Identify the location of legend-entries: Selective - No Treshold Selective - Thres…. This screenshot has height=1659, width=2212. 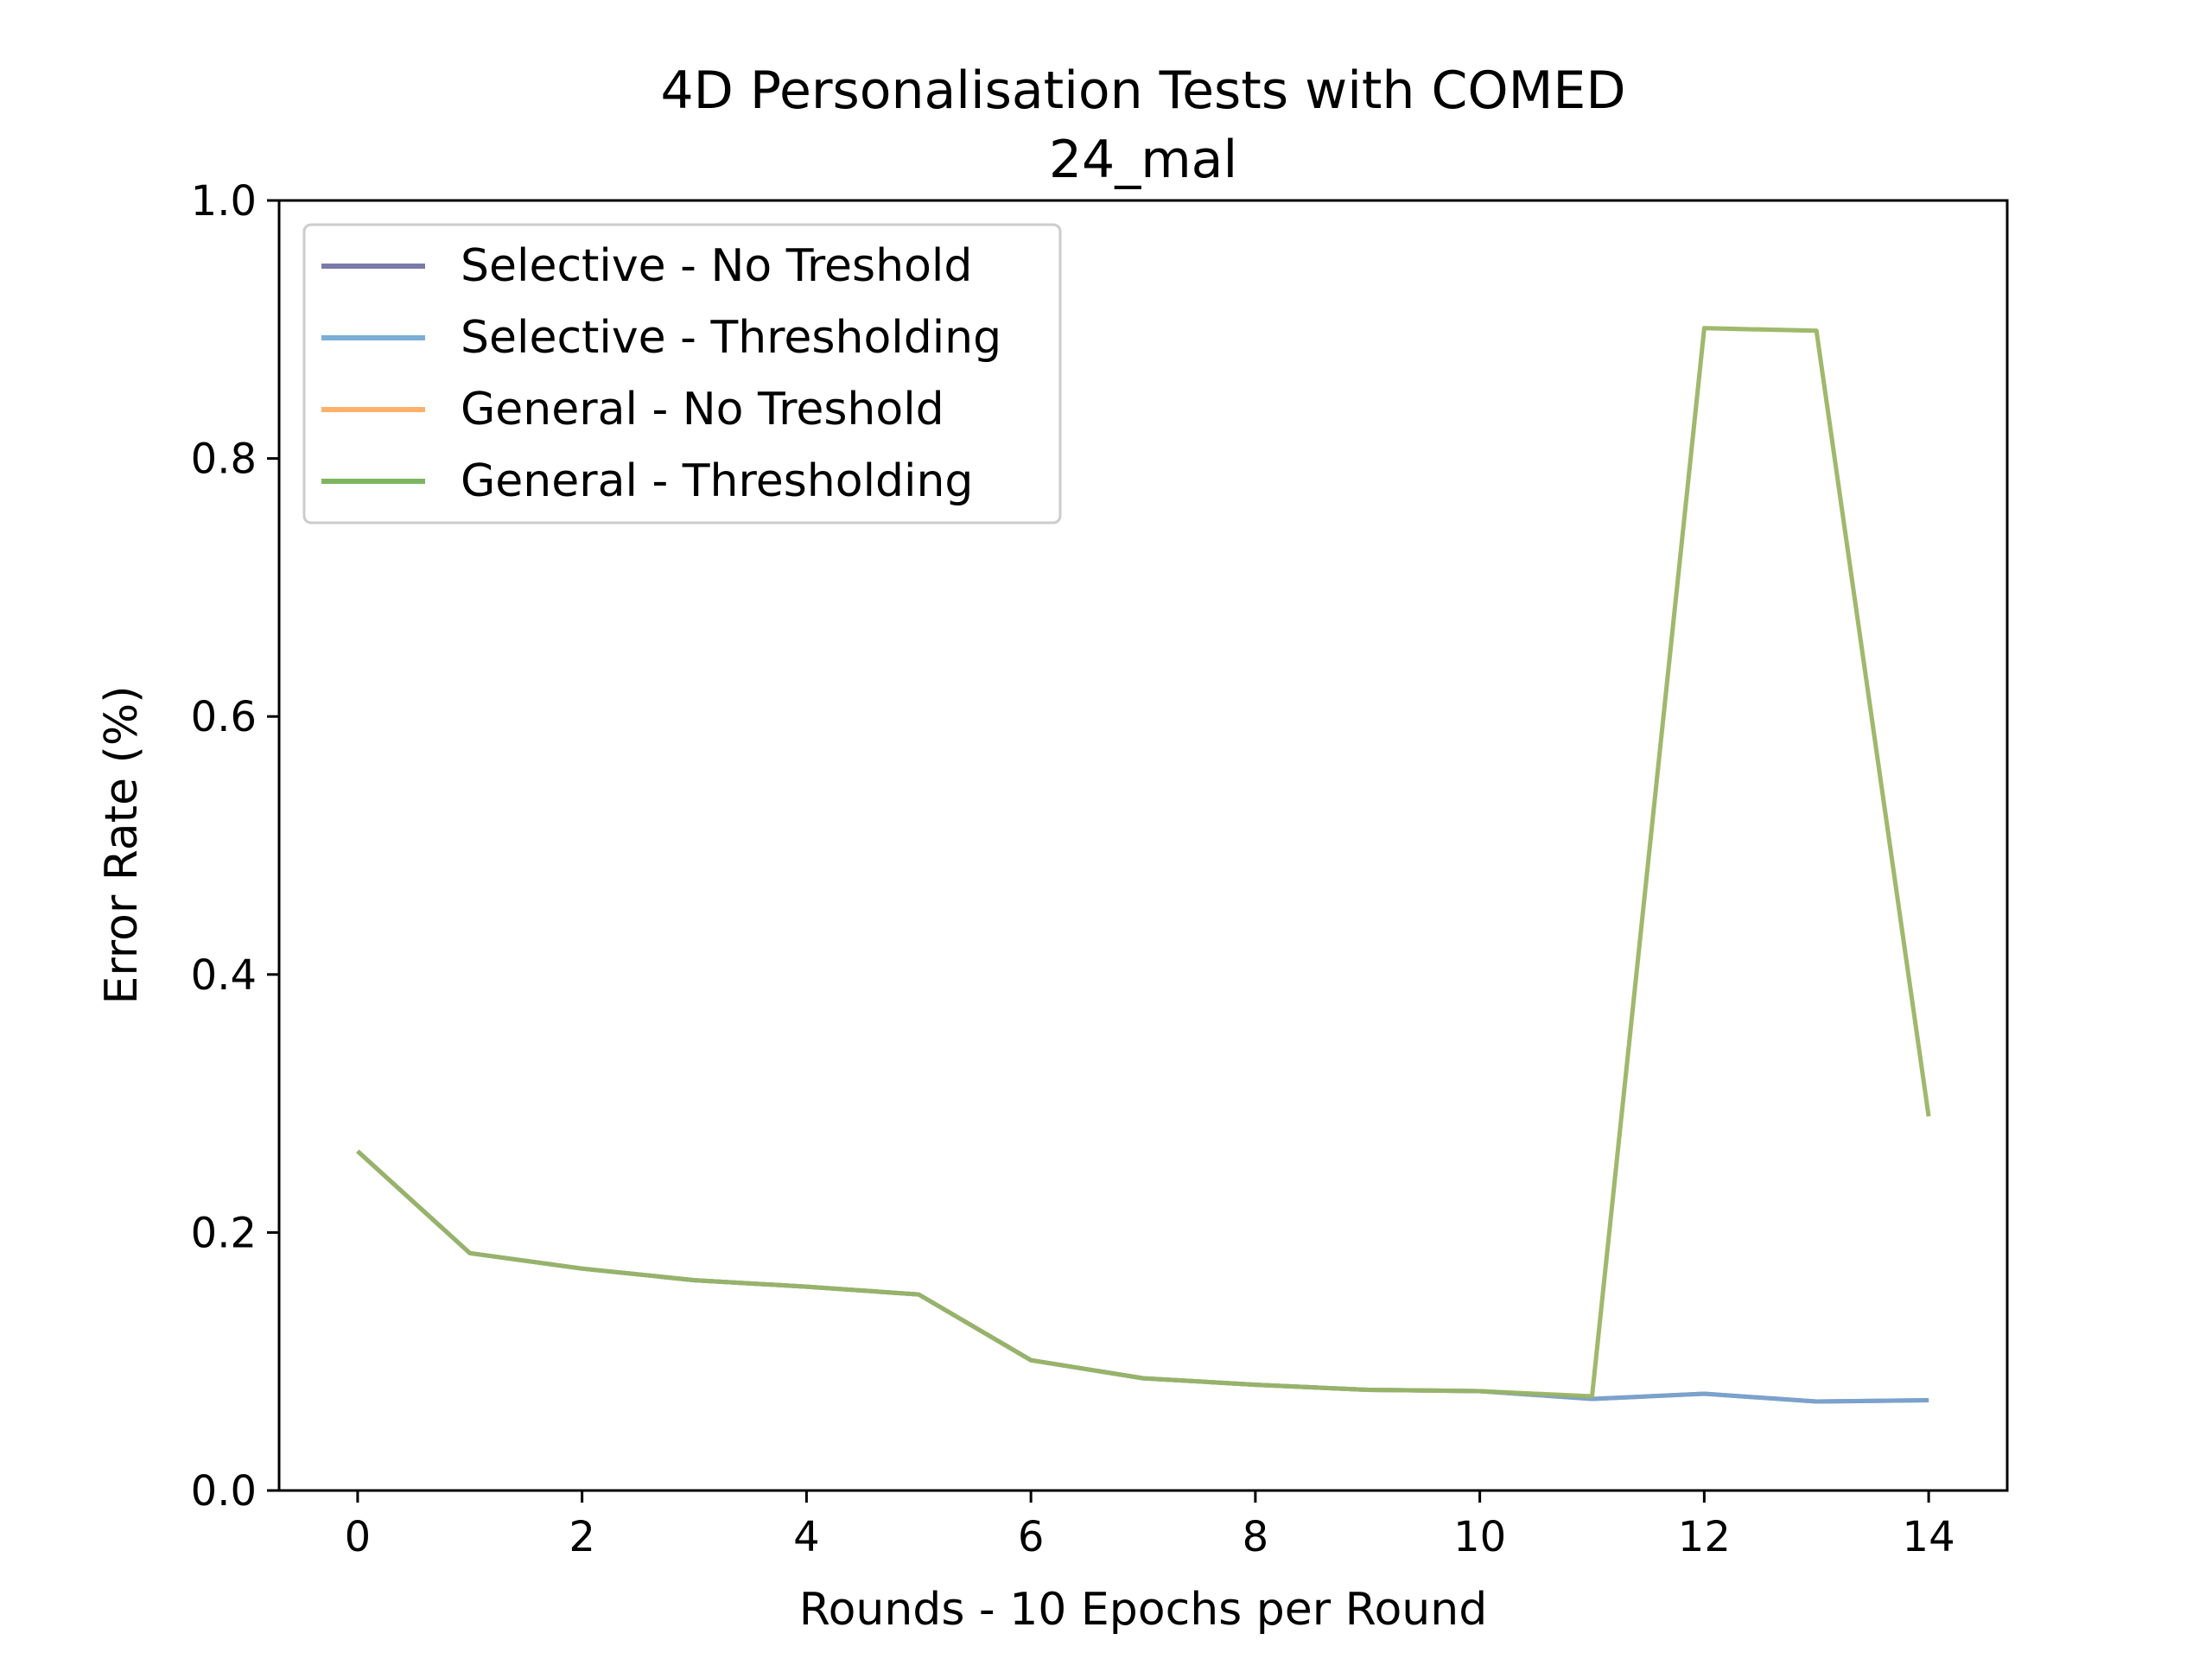
(661, 373).